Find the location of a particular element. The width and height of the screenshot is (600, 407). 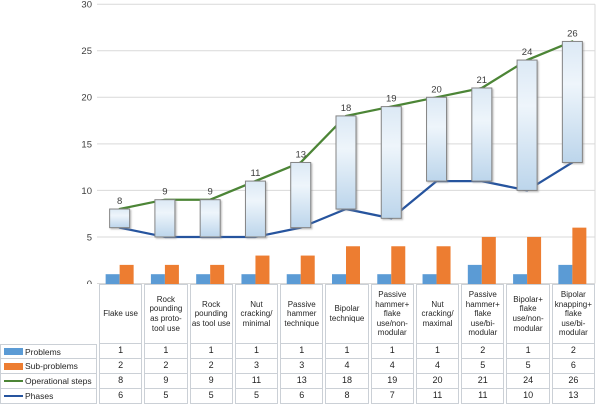

legend-label: Problems is located at coordinates (43, 351).